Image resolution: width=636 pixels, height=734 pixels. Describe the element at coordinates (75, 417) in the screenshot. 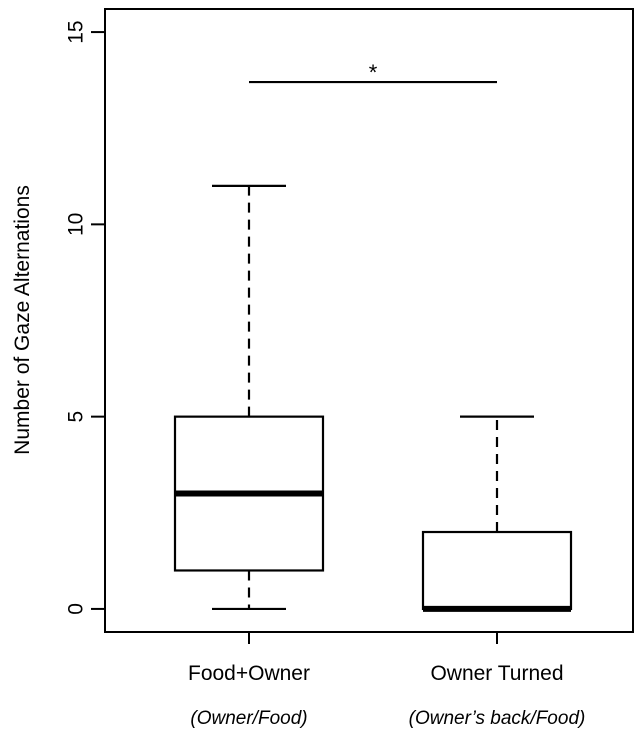

I see `y-tick-label: 5` at that location.